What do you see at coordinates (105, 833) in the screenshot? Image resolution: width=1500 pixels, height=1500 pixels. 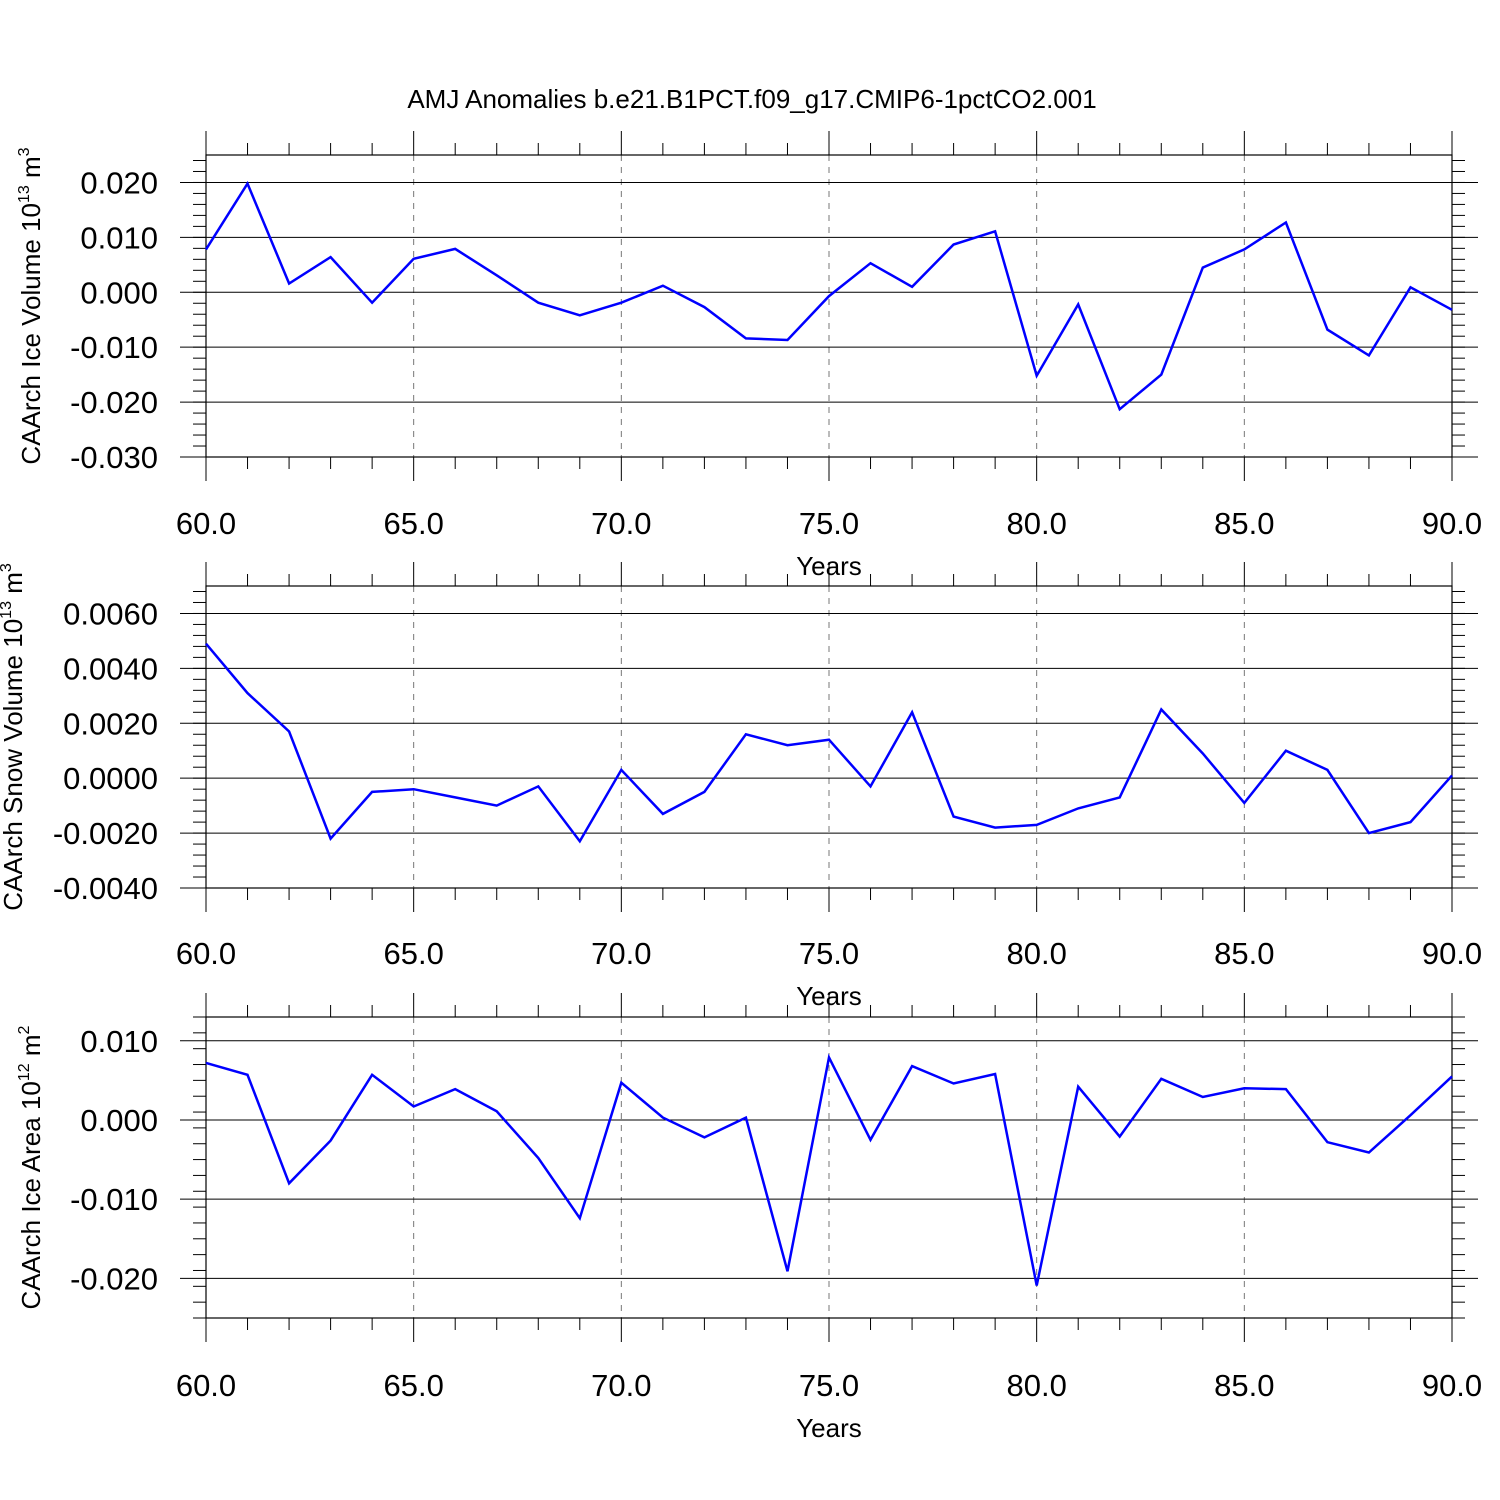 I see `y-tick-label: -0.0020` at bounding box center [105, 833].